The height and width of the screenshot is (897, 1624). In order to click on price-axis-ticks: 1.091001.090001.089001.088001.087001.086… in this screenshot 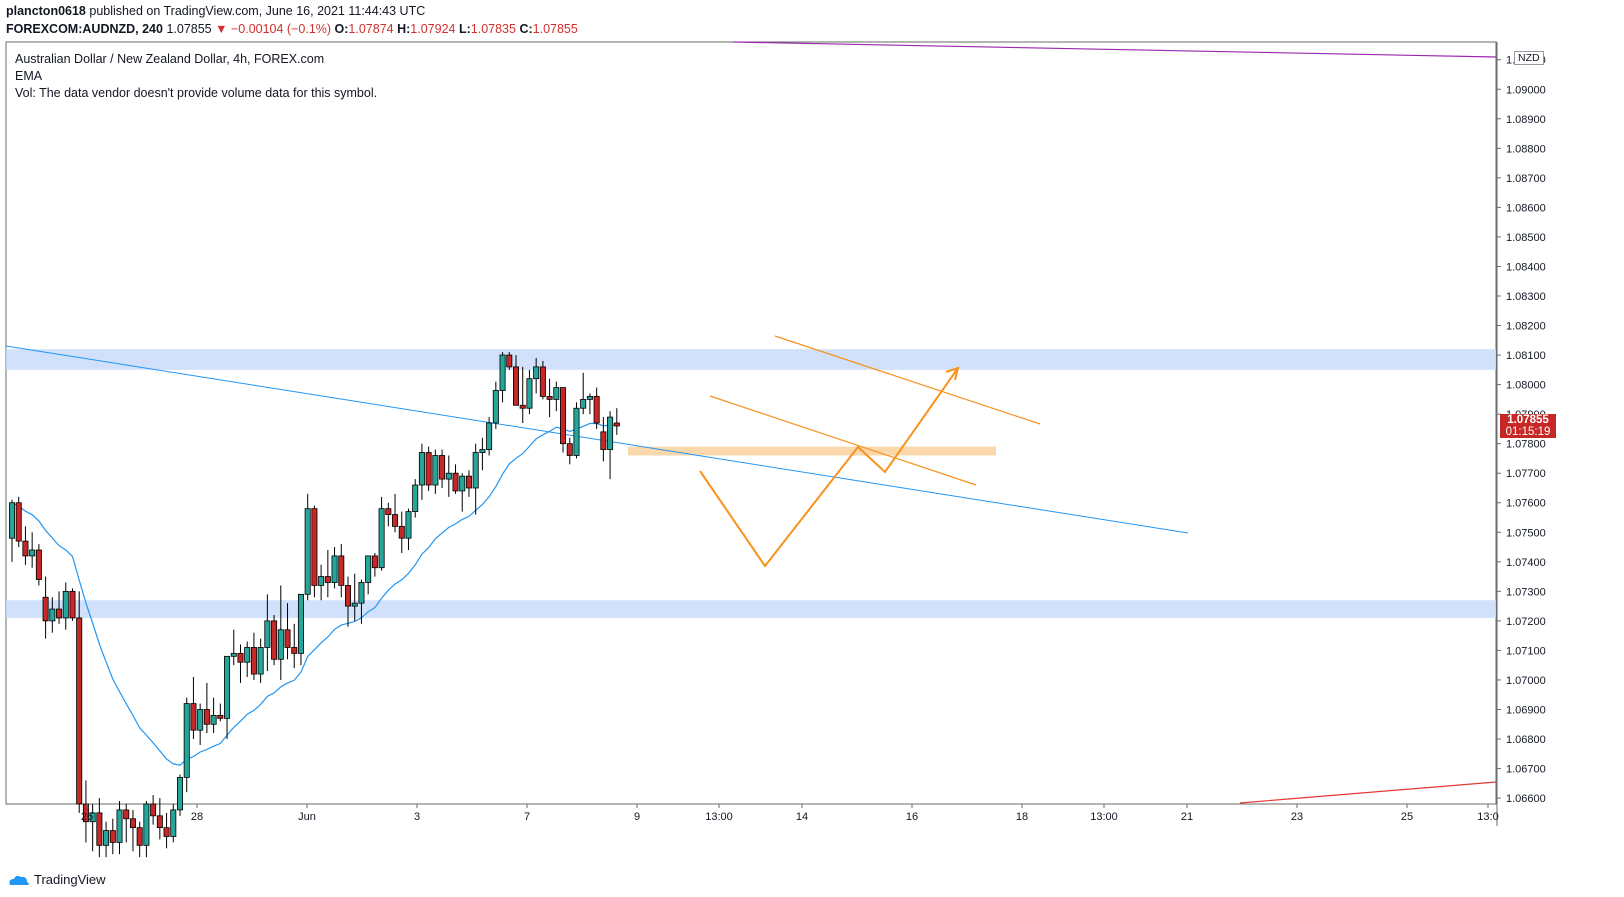, I will do `click(1521, 430)`.